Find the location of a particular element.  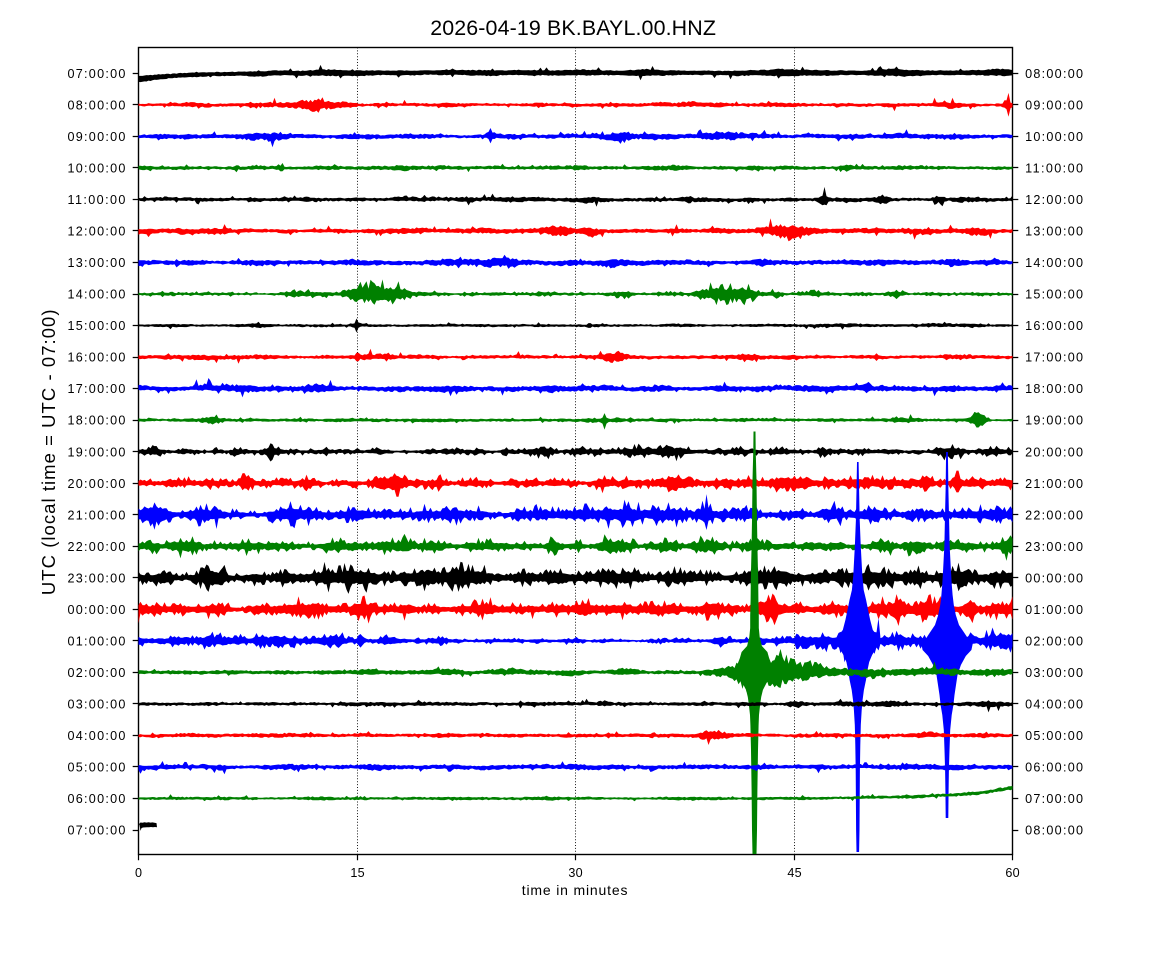

svg-text: 0 is located at coordinates (138, 873).